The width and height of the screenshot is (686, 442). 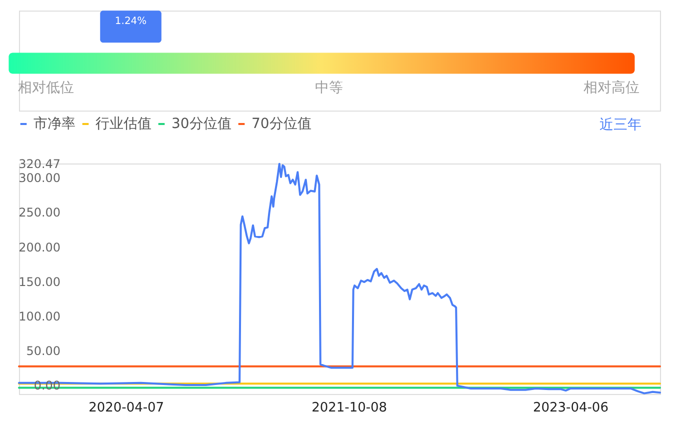 I want to click on y-tick-label: 200.00, so click(x=39, y=247).